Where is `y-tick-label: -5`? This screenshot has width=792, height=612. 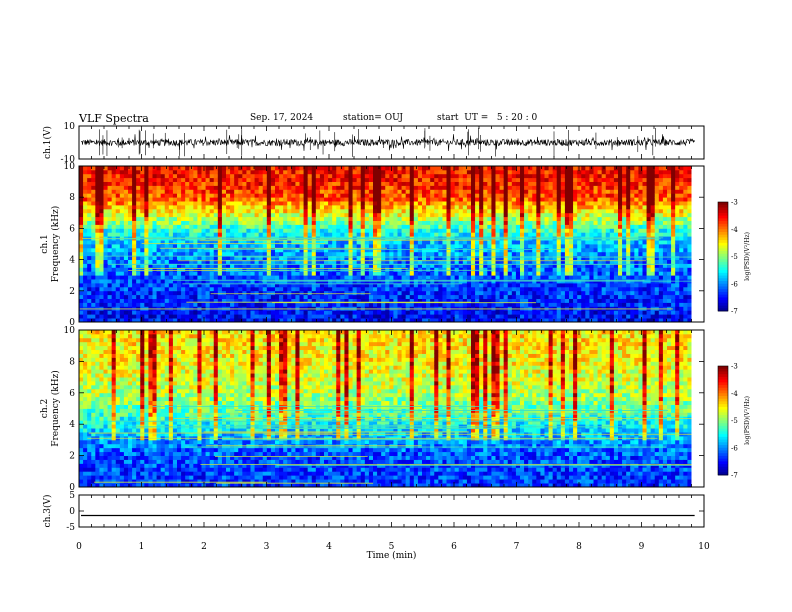
y-tick-label: -5 is located at coordinates (70, 528).